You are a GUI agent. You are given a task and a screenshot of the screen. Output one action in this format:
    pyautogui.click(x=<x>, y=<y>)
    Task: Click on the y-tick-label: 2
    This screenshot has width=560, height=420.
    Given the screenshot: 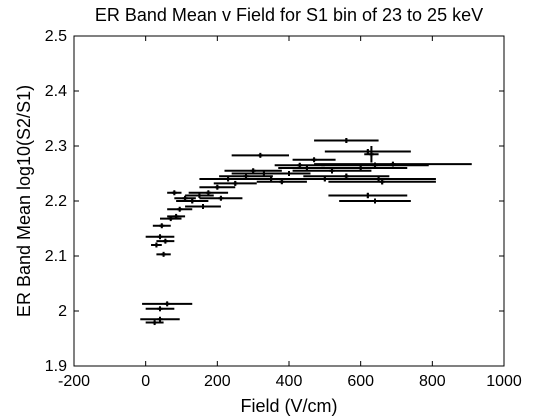 What is the action you would take?
    pyautogui.click(x=62, y=311)
    